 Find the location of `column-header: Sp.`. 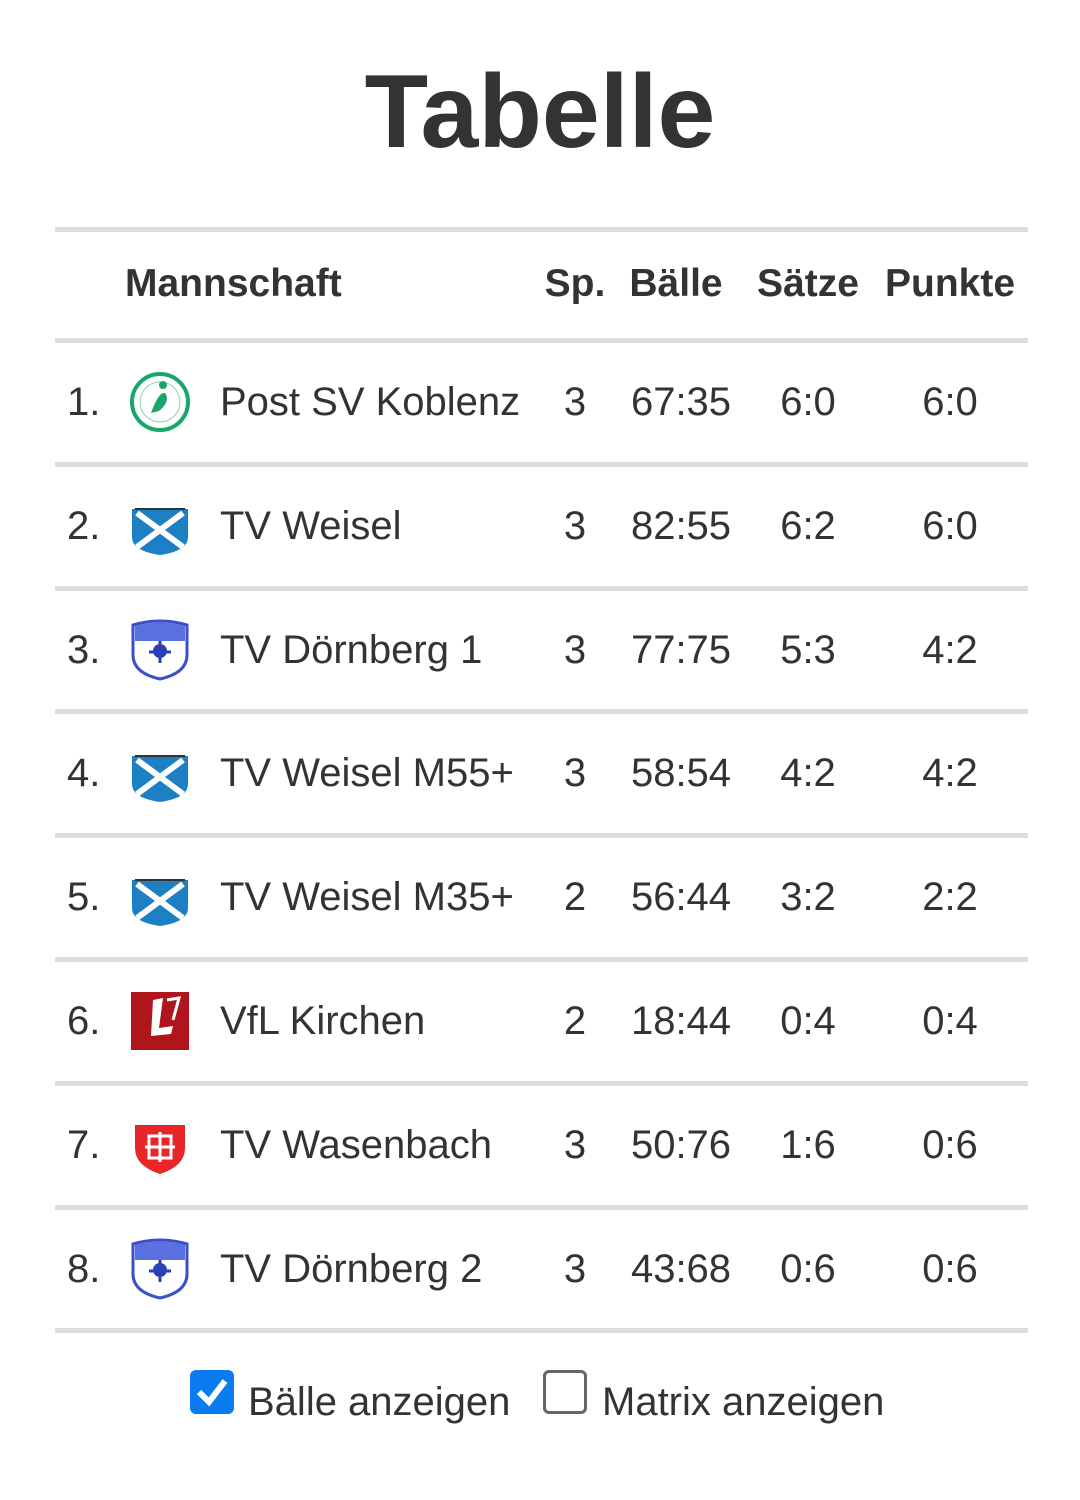

column-header: Sp. is located at coordinates (575, 283).